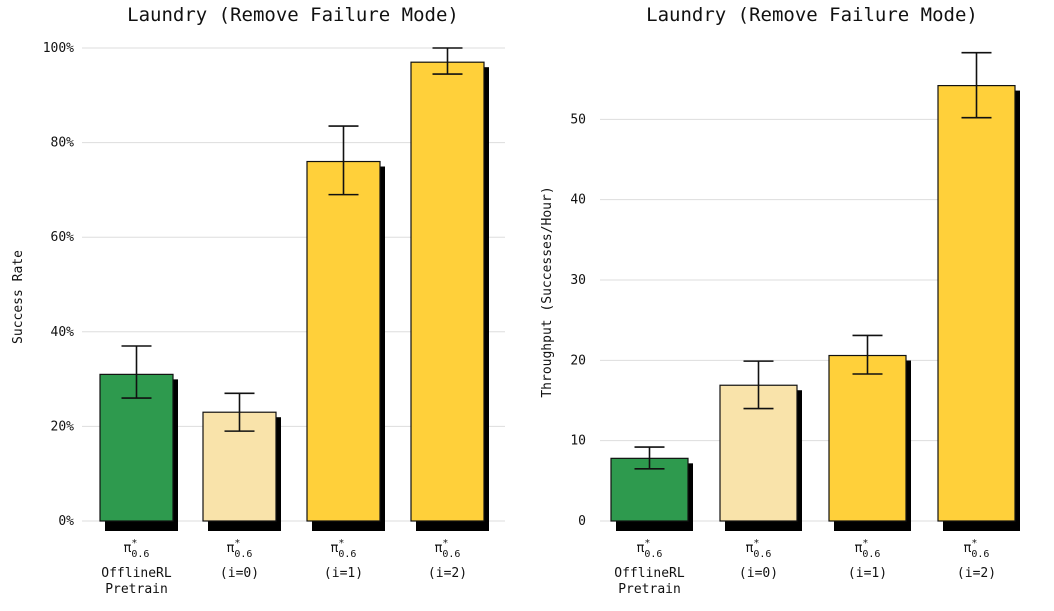 Image resolution: width=1054 pixels, height=611 pixels. What do you see at coordinates (63, 237) in the screenshot?
I see `y-tick-label: 60%` at bounding box center [63, 237].